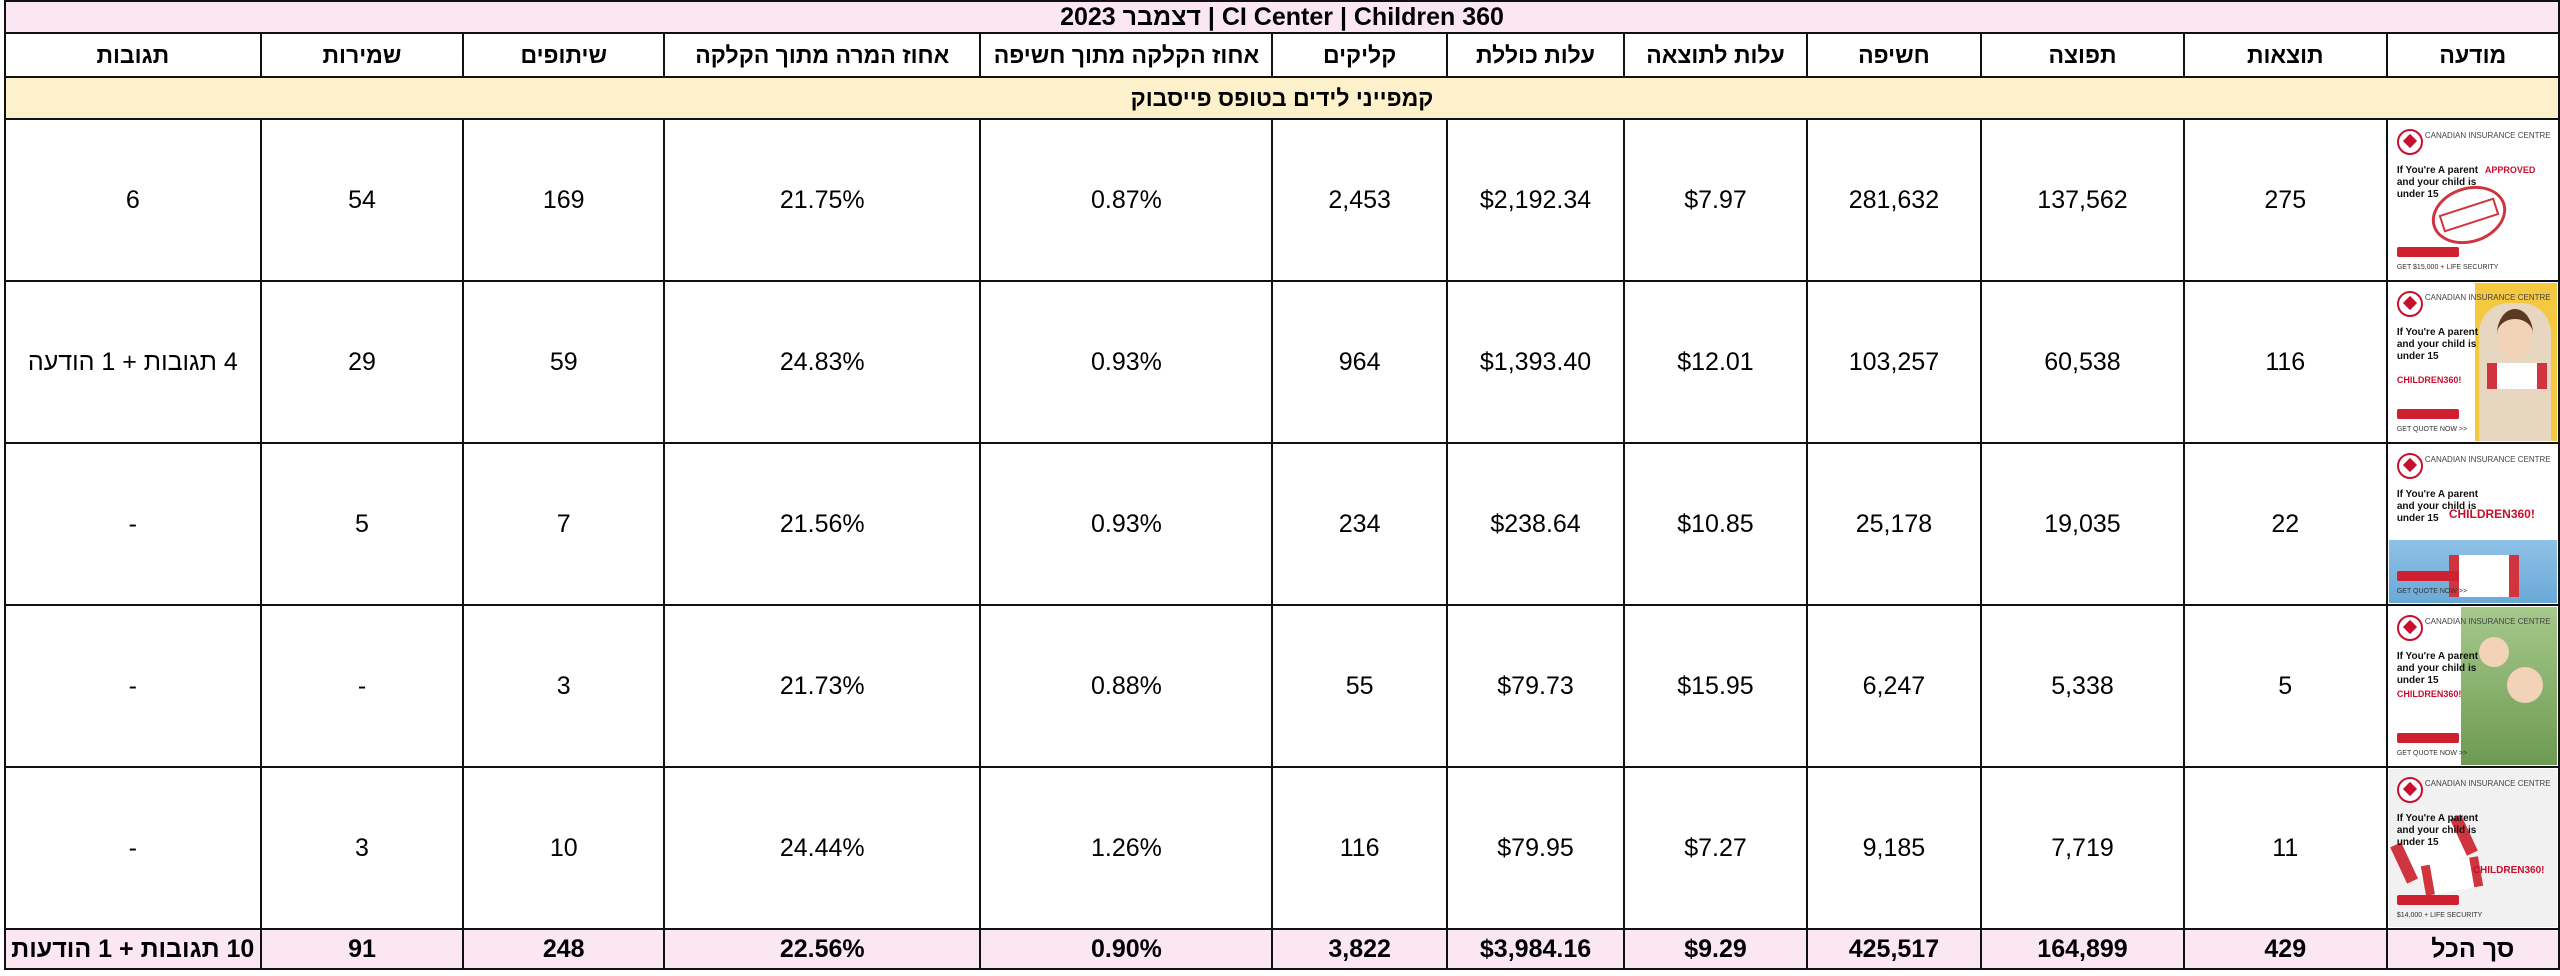 The height and width of the screenshot is (976, 2560). What do you see at coordinates (1126, 686) in the screenshot?
I see `table-cell: 0.88%` at bounding box center [1126, 686].